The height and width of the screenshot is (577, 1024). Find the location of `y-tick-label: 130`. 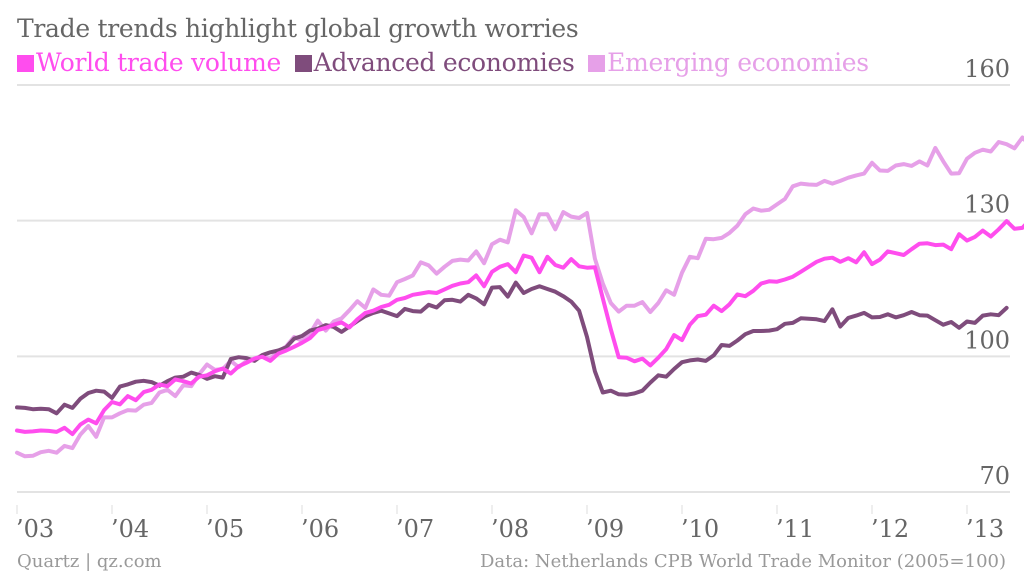

y-tick-label: 130 is located at coordinates (987, 205).